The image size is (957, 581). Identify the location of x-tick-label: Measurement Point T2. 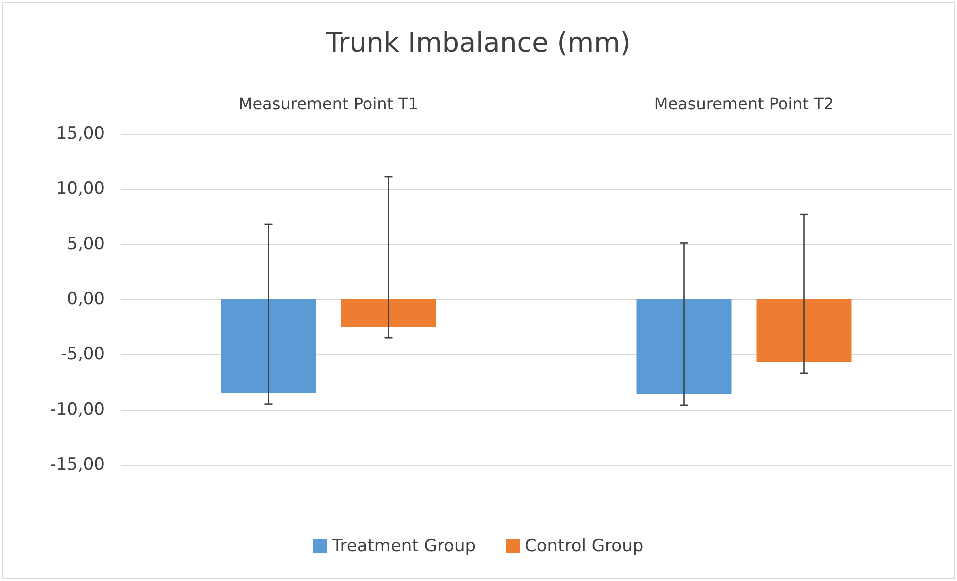
(744, 104).